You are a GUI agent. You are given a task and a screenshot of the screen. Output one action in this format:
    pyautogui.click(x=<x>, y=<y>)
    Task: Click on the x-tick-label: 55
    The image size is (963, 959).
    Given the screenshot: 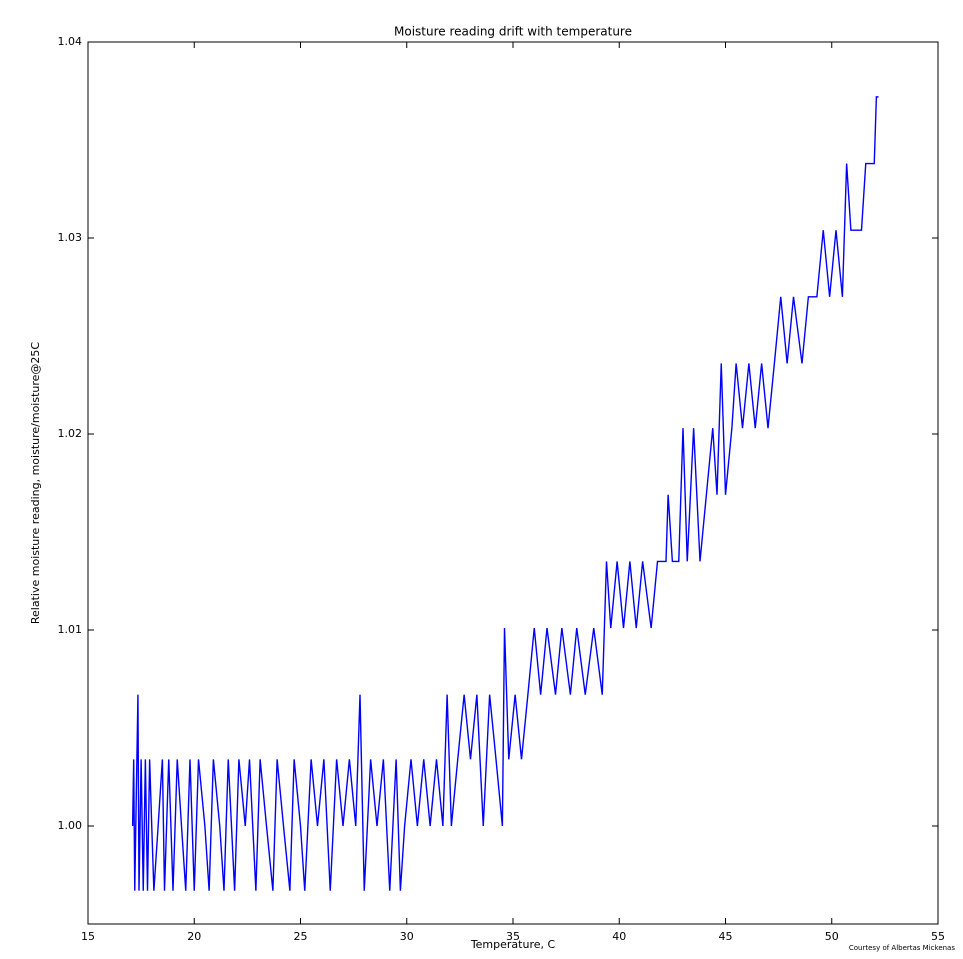 What is the action you would take?
    pyautogui.click(x=938, y=936)
    